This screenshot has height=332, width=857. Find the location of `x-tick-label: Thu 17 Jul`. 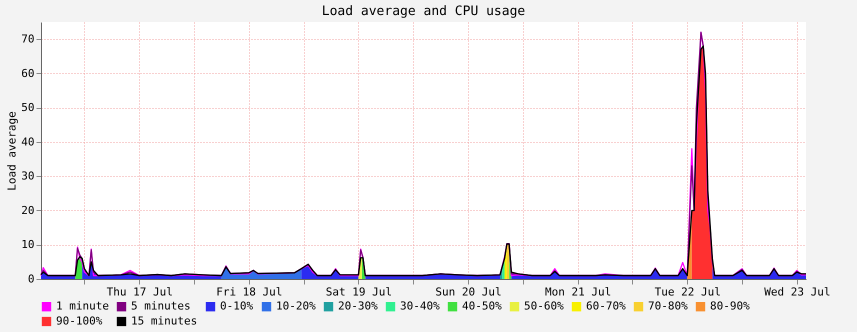

x-tick-label: Thu 17 Jul is located at coordinates (139, 292).